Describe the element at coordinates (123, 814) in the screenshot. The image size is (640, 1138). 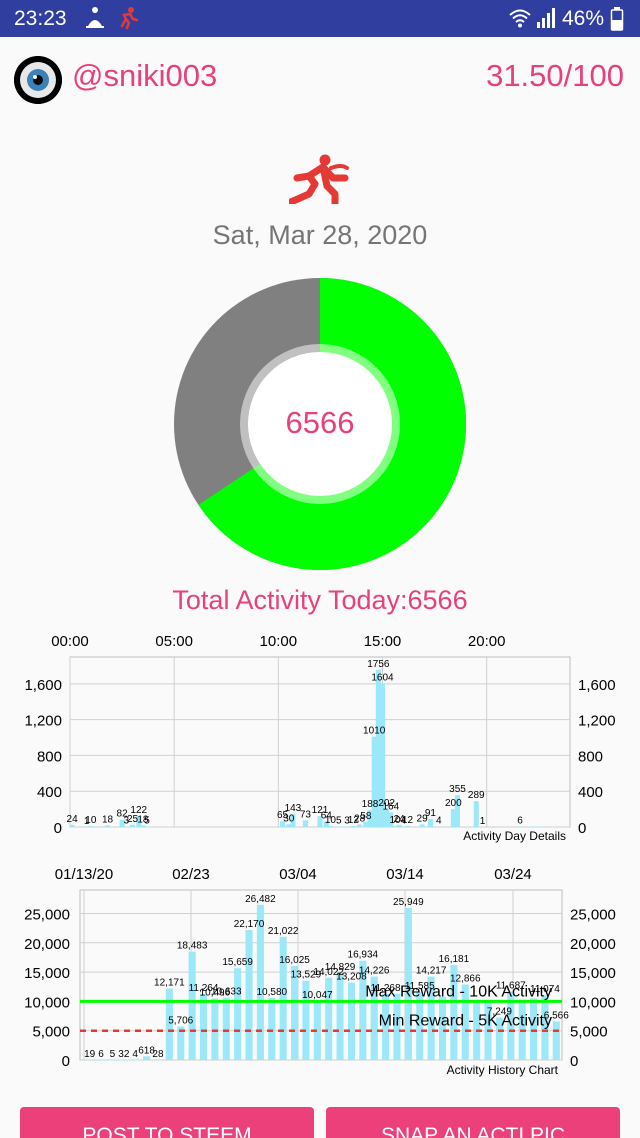
I see `day-bar-label: 82` at that location.